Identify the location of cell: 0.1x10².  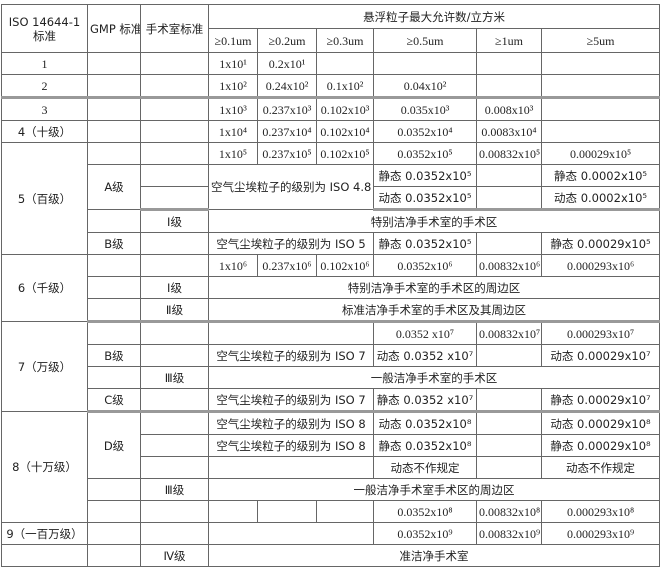
(345, 86).